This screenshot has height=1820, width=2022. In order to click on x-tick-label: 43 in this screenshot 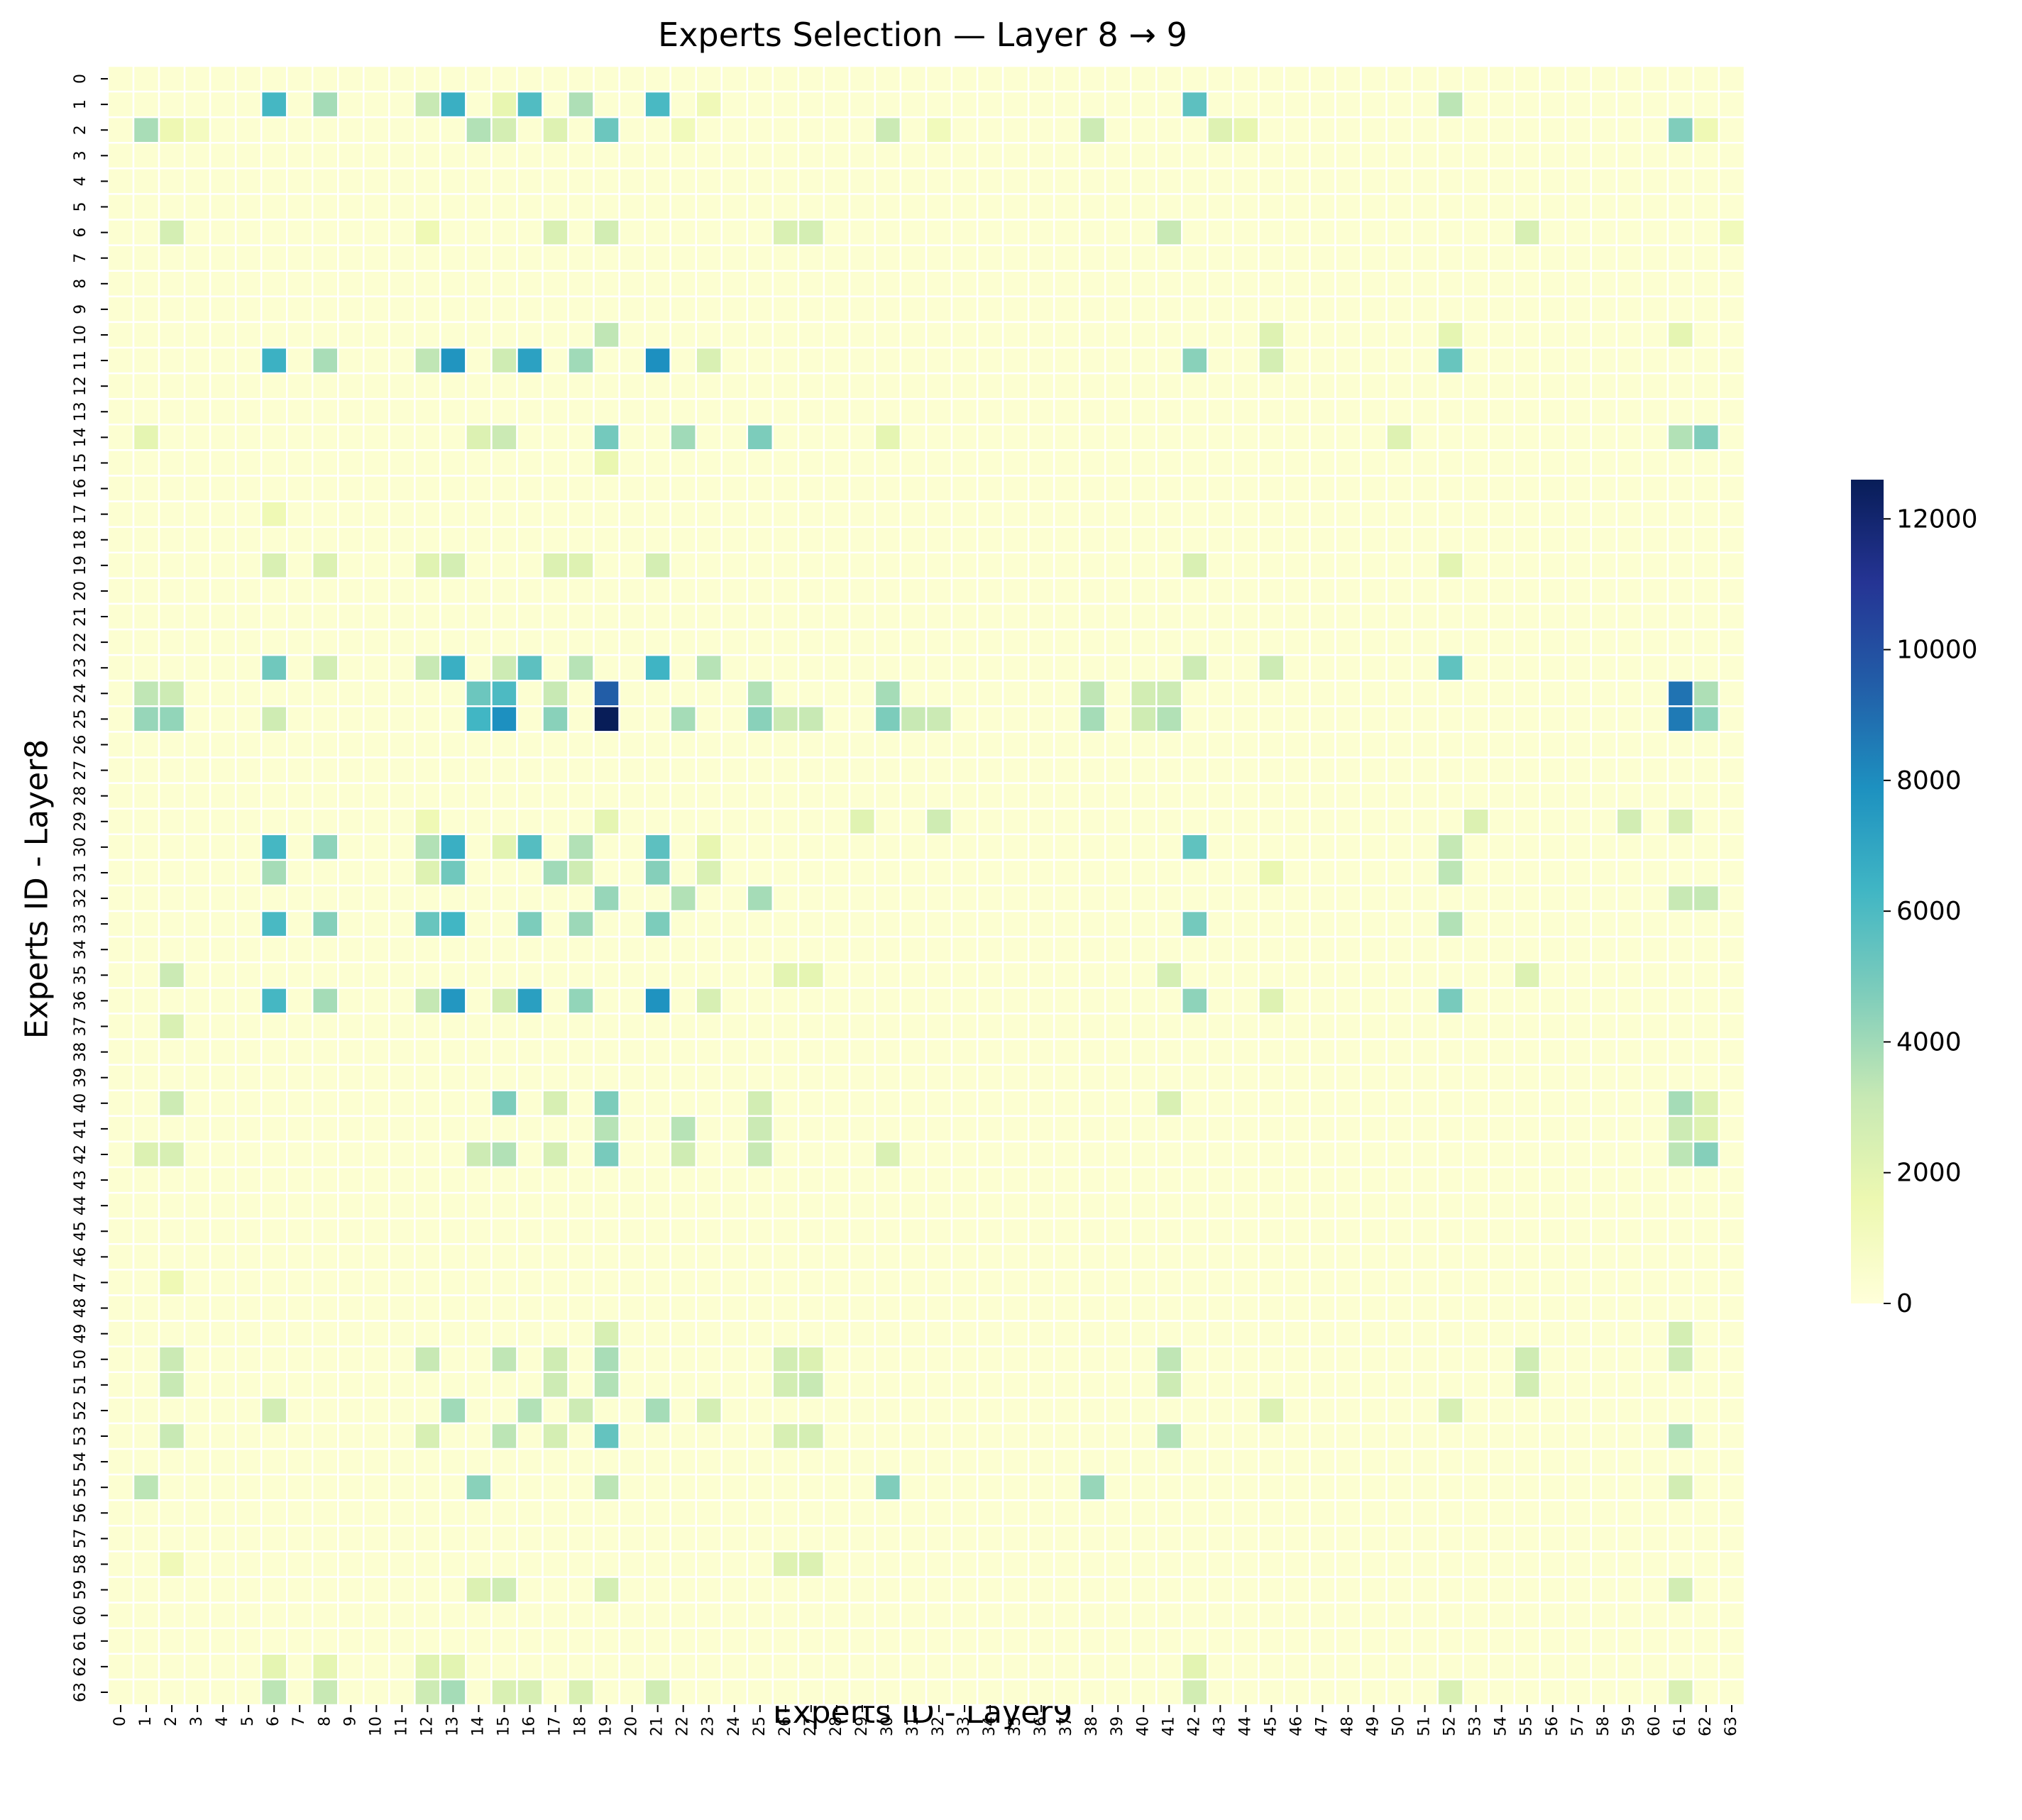, I will do `click(1220, 1726)`.